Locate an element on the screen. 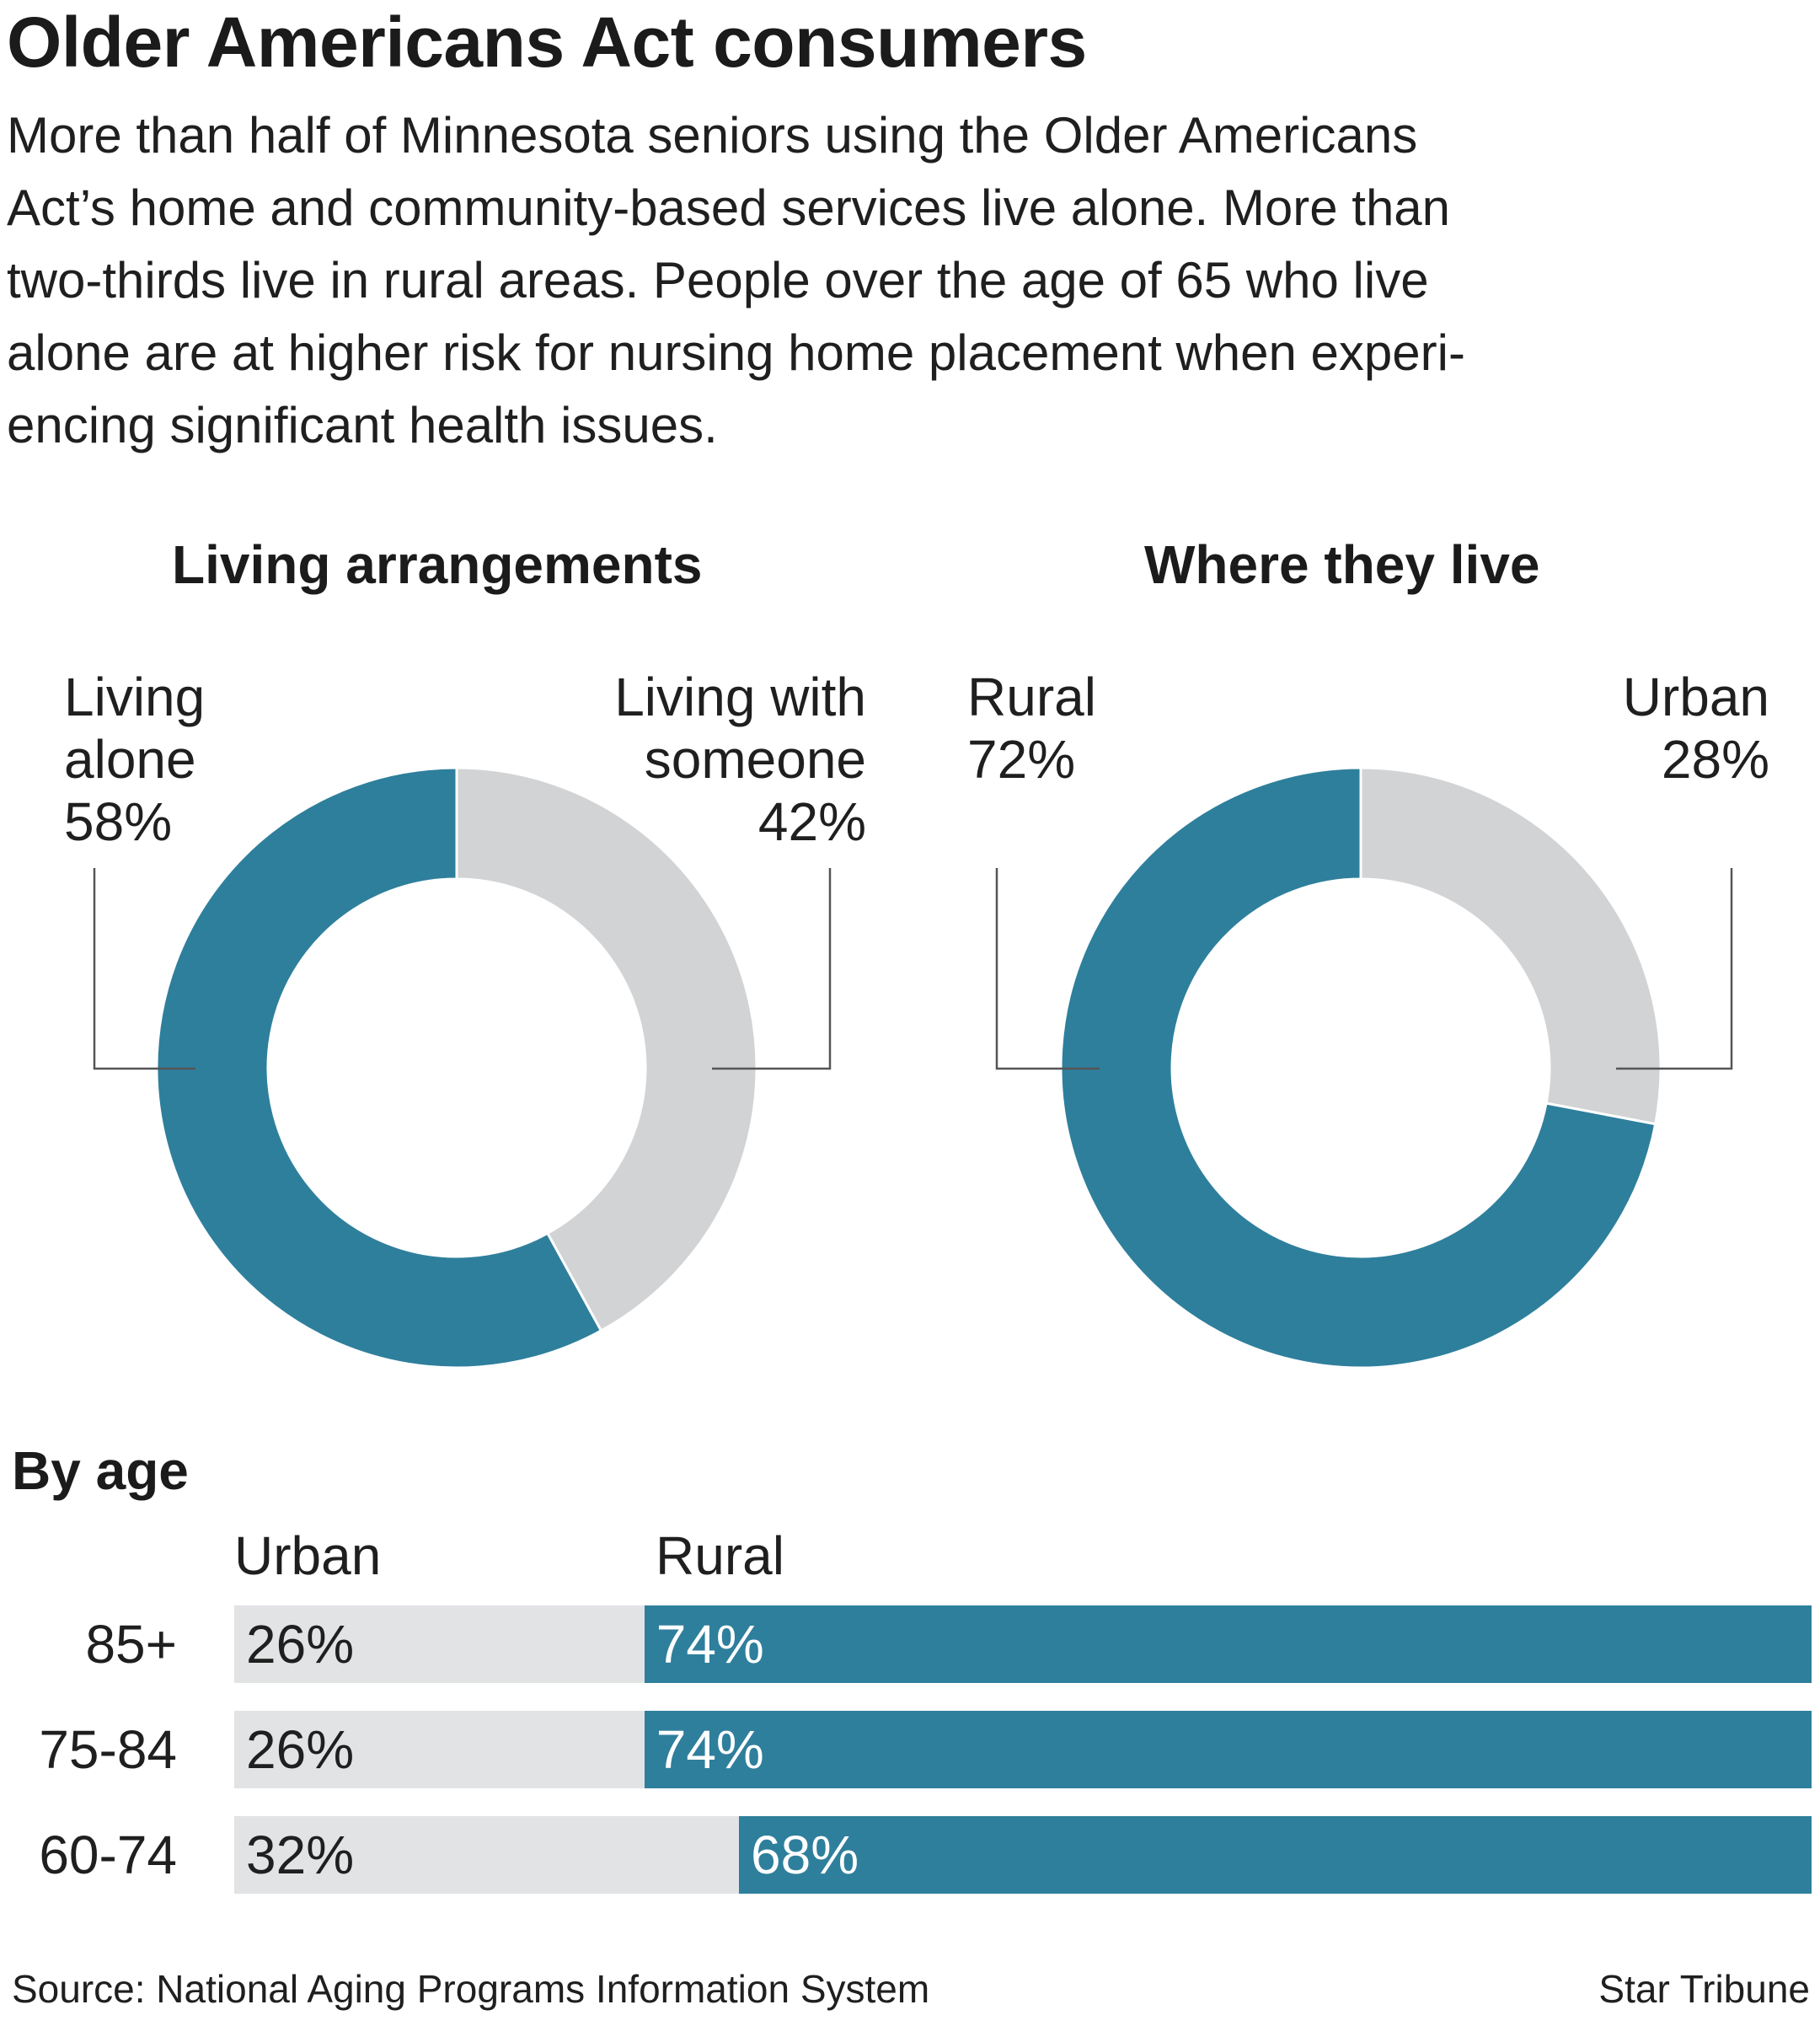  column-head-rural: Rural is located at coordinates (720, 1555).